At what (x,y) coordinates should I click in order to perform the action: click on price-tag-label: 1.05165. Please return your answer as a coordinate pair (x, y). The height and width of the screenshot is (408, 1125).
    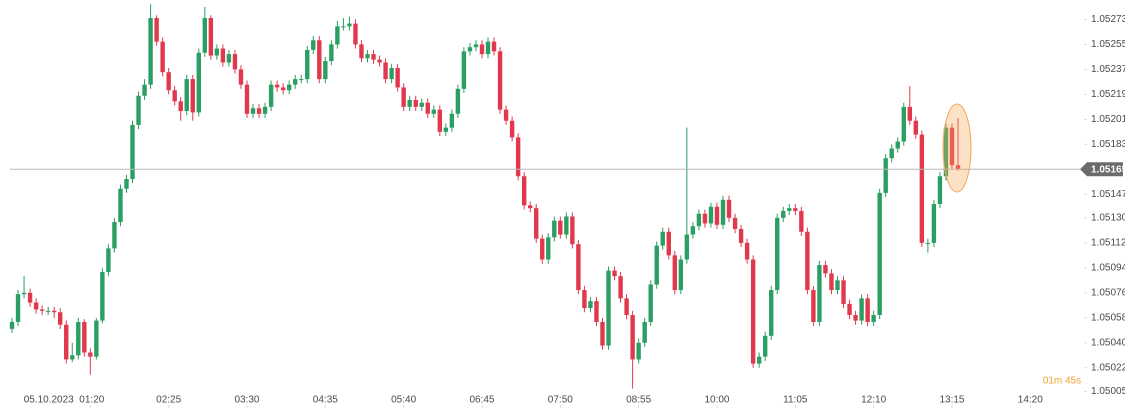
    Looking at the image, I should click on (1108, 169).